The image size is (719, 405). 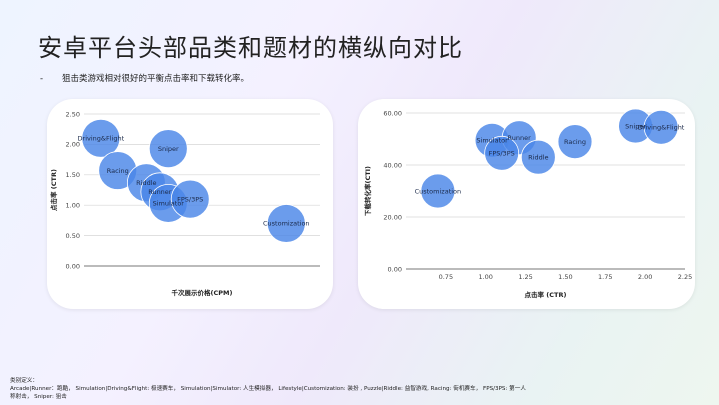 What do you see at coordinates (685, 277) in the screenshot?
I see `x-tick-label: 2.25` at bounding box center [685, 277].